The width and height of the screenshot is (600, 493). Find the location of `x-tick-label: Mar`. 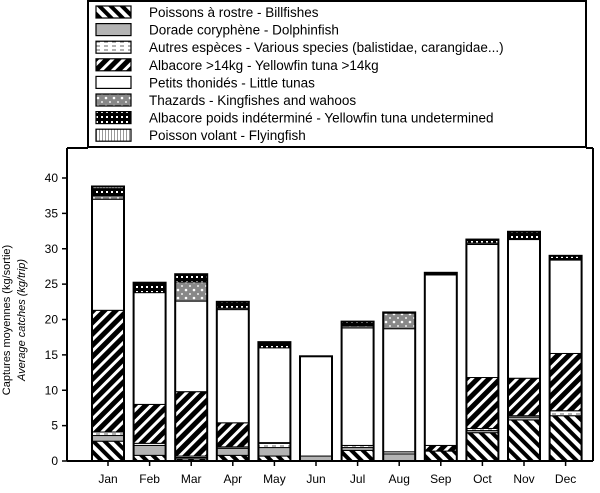

x-tick-label: Mar is located at coordinates (191, 479).